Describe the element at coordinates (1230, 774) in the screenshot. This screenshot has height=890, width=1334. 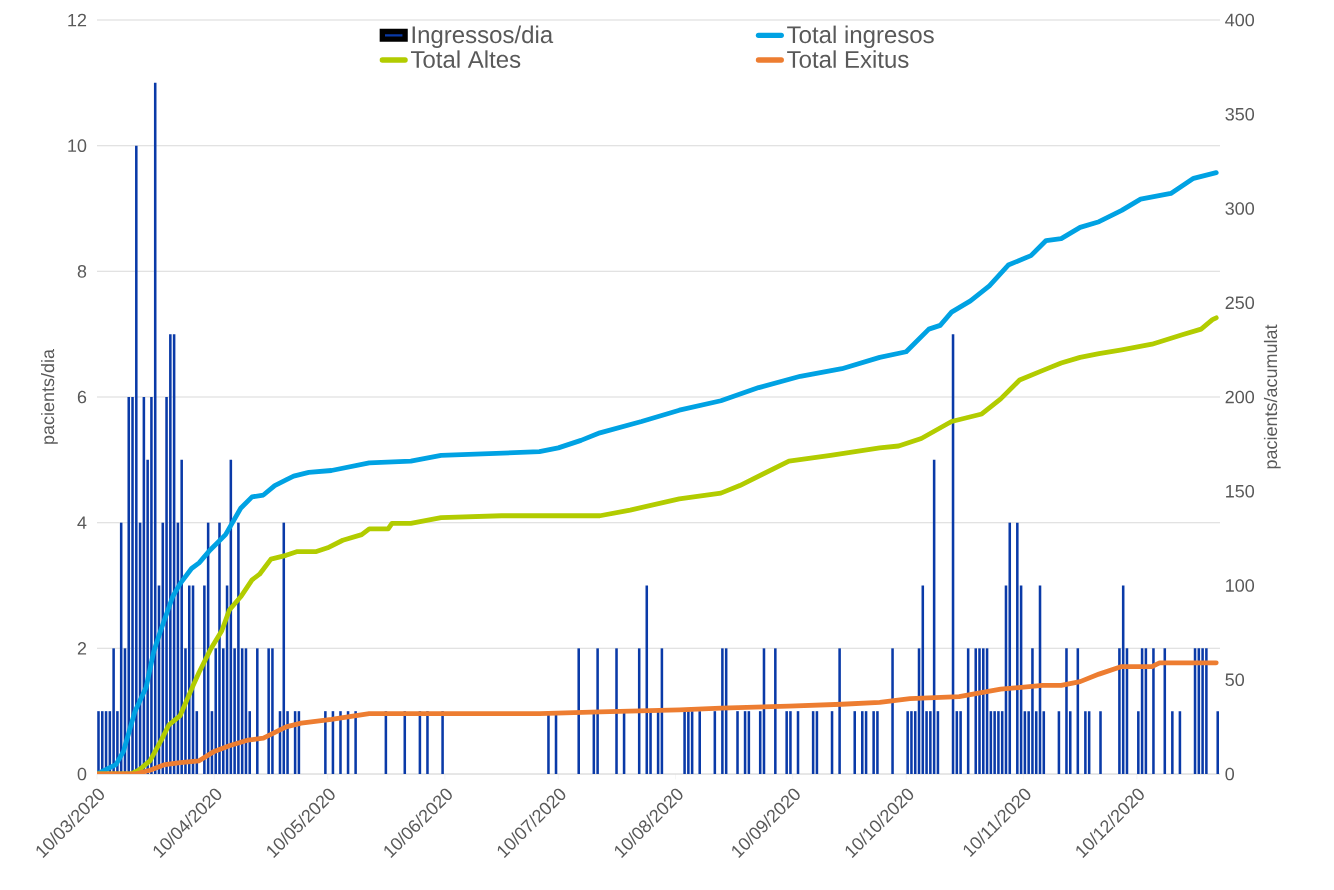
I see `y2-tick-label: 0` at that location.